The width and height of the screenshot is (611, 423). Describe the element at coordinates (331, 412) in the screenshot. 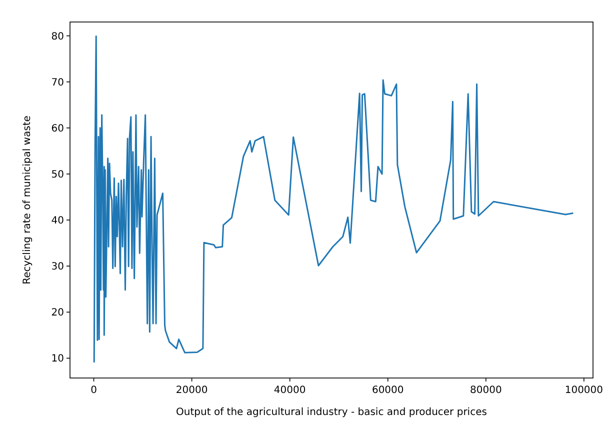

I see `x-axis-title: Output of the agricultural industry - basic and producer prices` at that location.